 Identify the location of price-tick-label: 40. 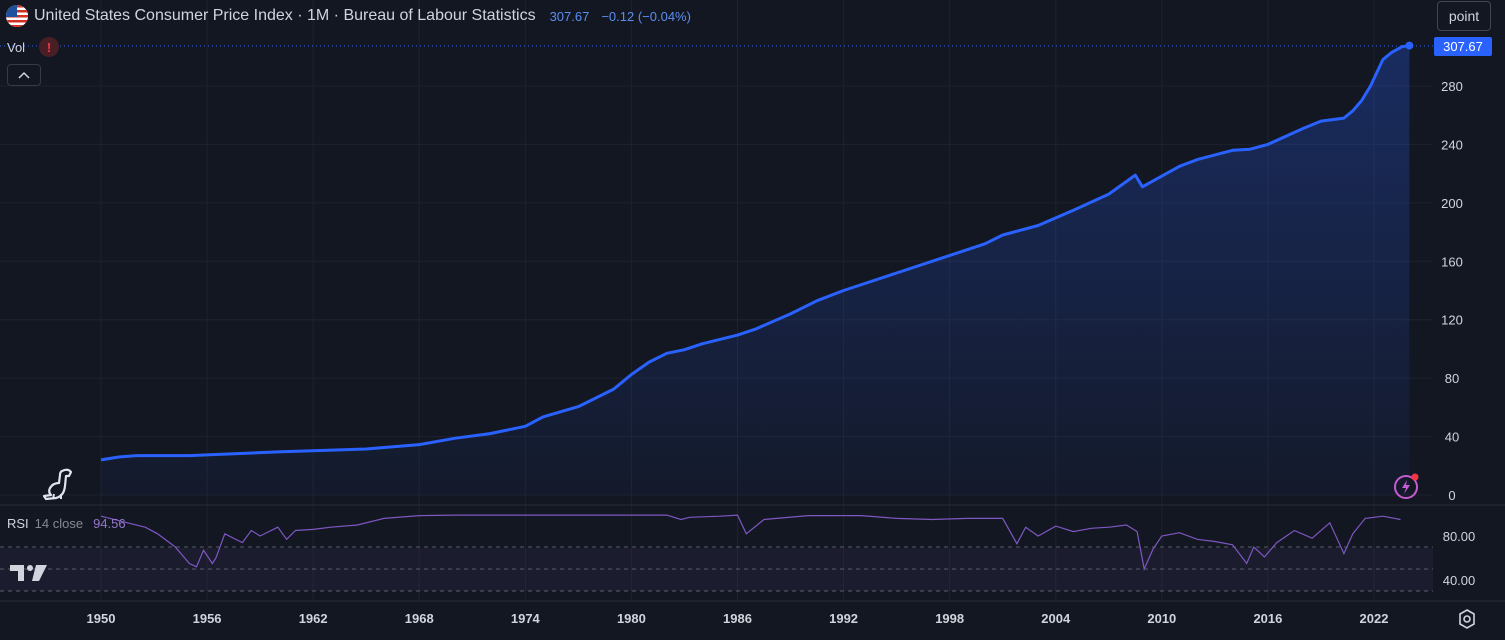
(1452, 437).